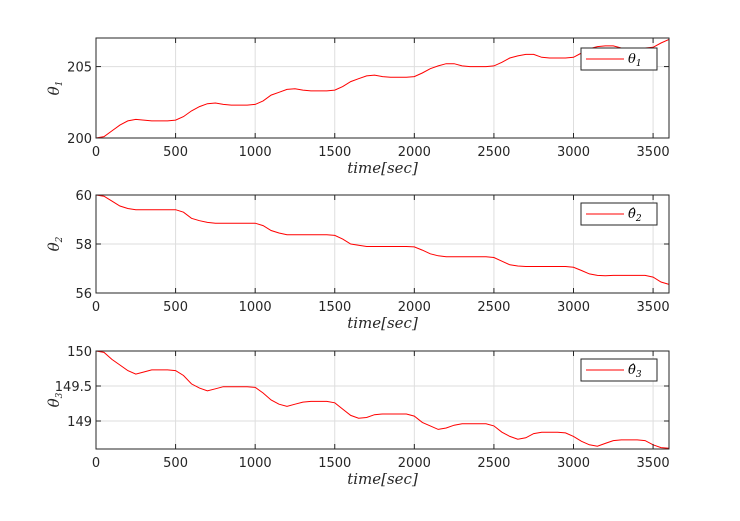  Describe the element at coordinates (635, 60) in the screenshot. I see `legend-label: θ1` at that location.